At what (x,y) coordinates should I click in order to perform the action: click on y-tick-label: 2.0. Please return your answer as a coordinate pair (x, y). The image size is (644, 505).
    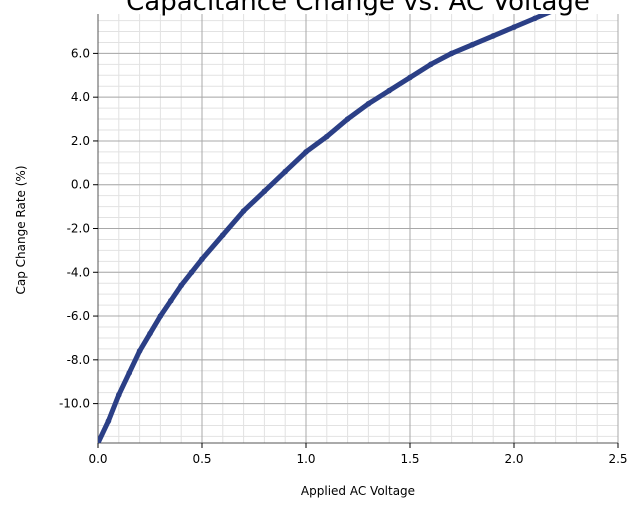
    Looking at the image, I should click on (80, 141).